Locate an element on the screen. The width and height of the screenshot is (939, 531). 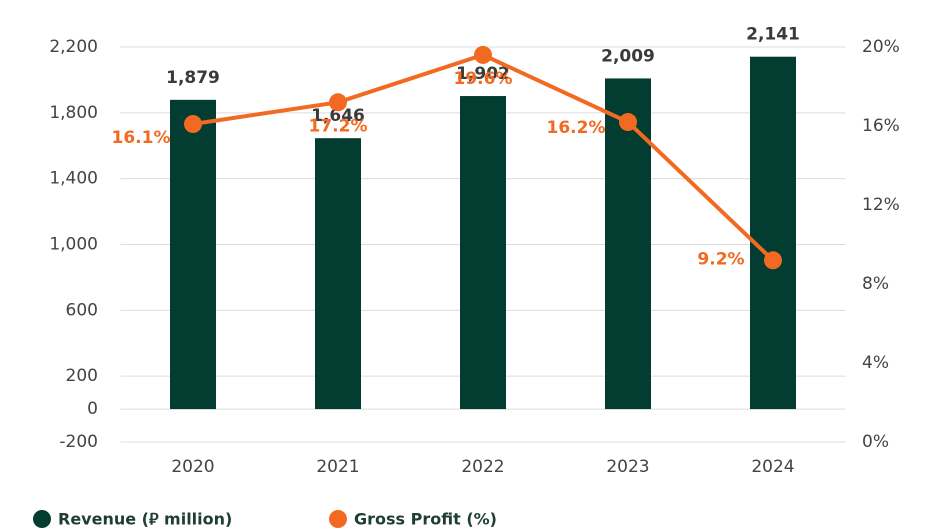
value-label: 1,879 is located at coordinates (193, 78).